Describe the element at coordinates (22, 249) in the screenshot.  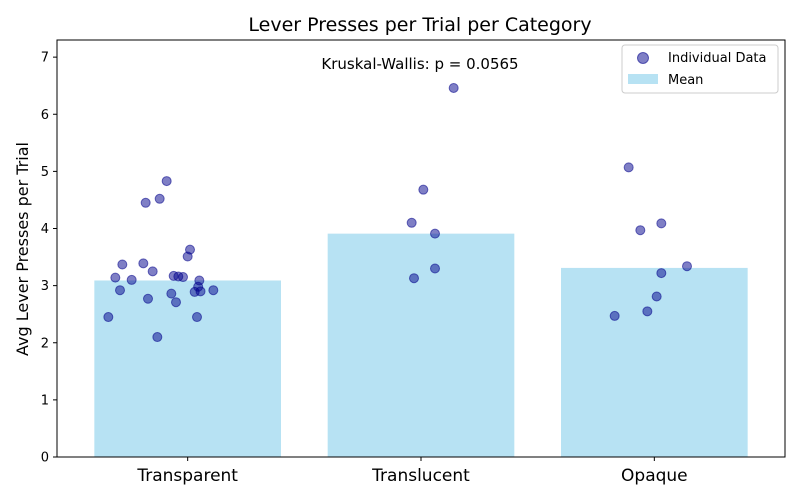
I see `y-axis-label: Avg Lever Presses per Trial` at that location.